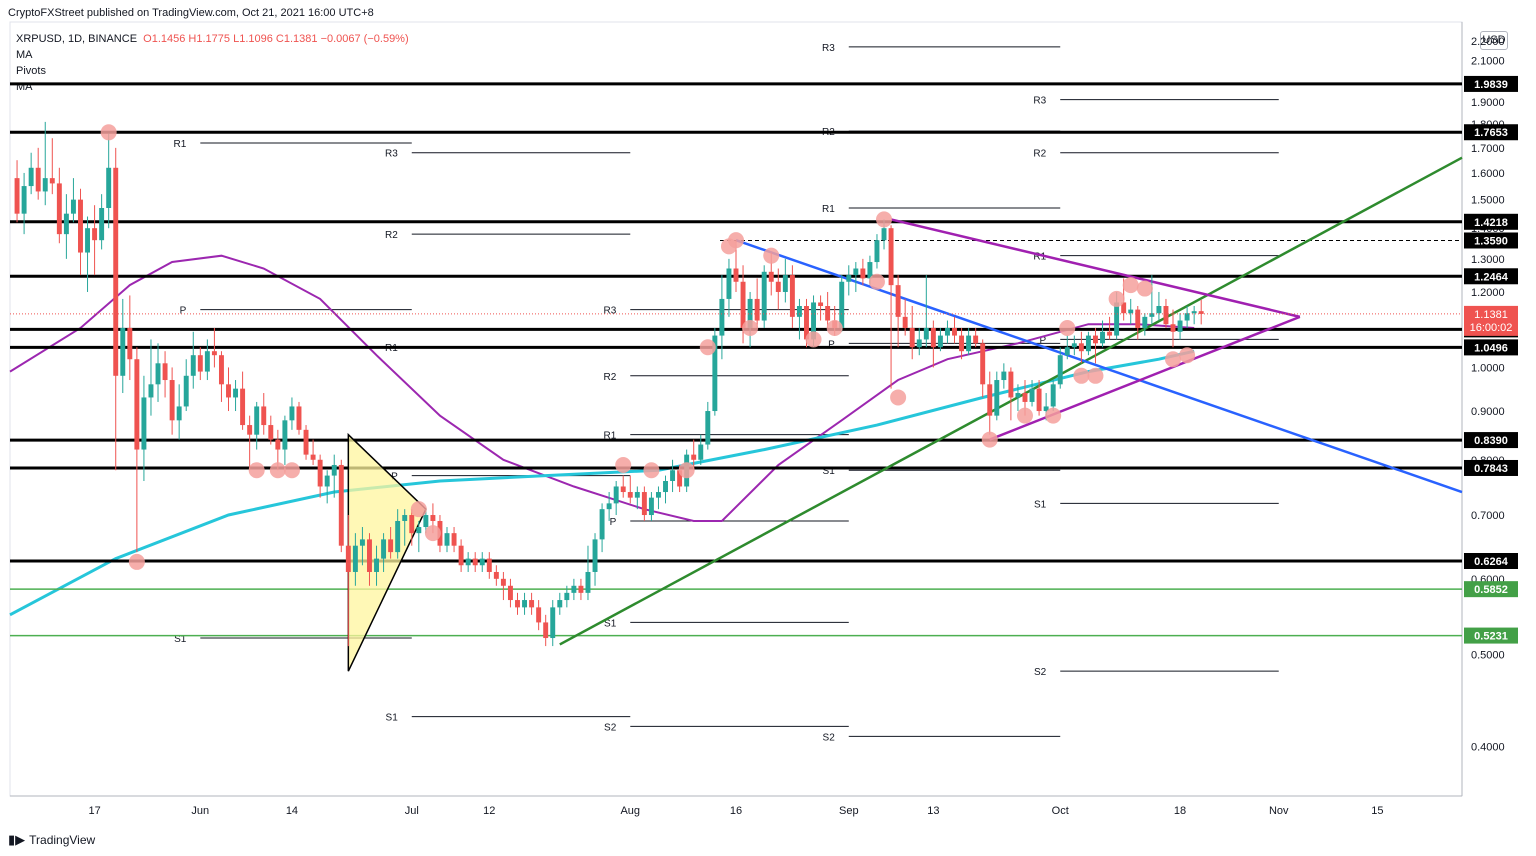 The height and width of the screenshot is (856, 1536). I want to click on y-tick-label: 1.3000, so click(1488, 260).